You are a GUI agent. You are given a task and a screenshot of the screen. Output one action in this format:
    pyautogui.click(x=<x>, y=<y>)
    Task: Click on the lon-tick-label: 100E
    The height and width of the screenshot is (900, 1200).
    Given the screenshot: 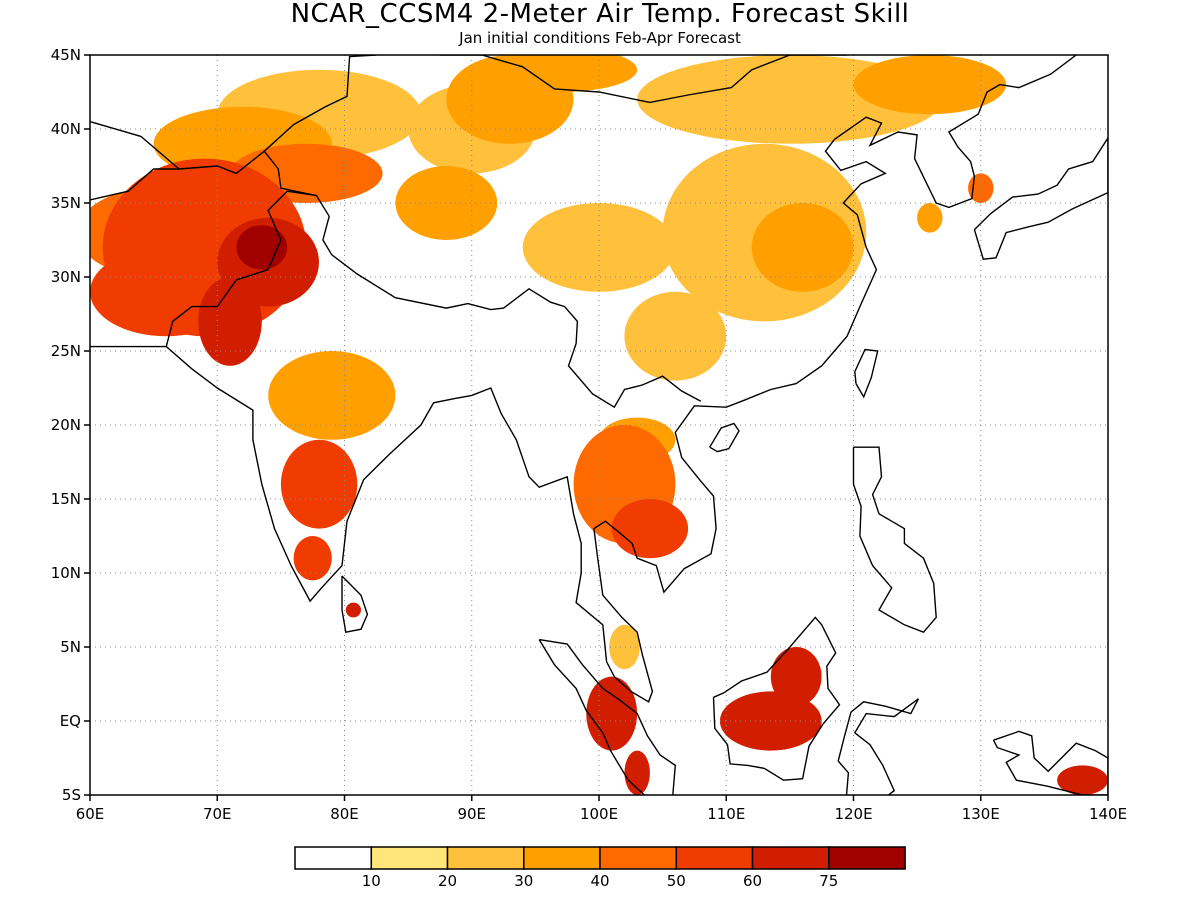 What is the action you would take?
    pyautogui.click(x=599, y=814)
    